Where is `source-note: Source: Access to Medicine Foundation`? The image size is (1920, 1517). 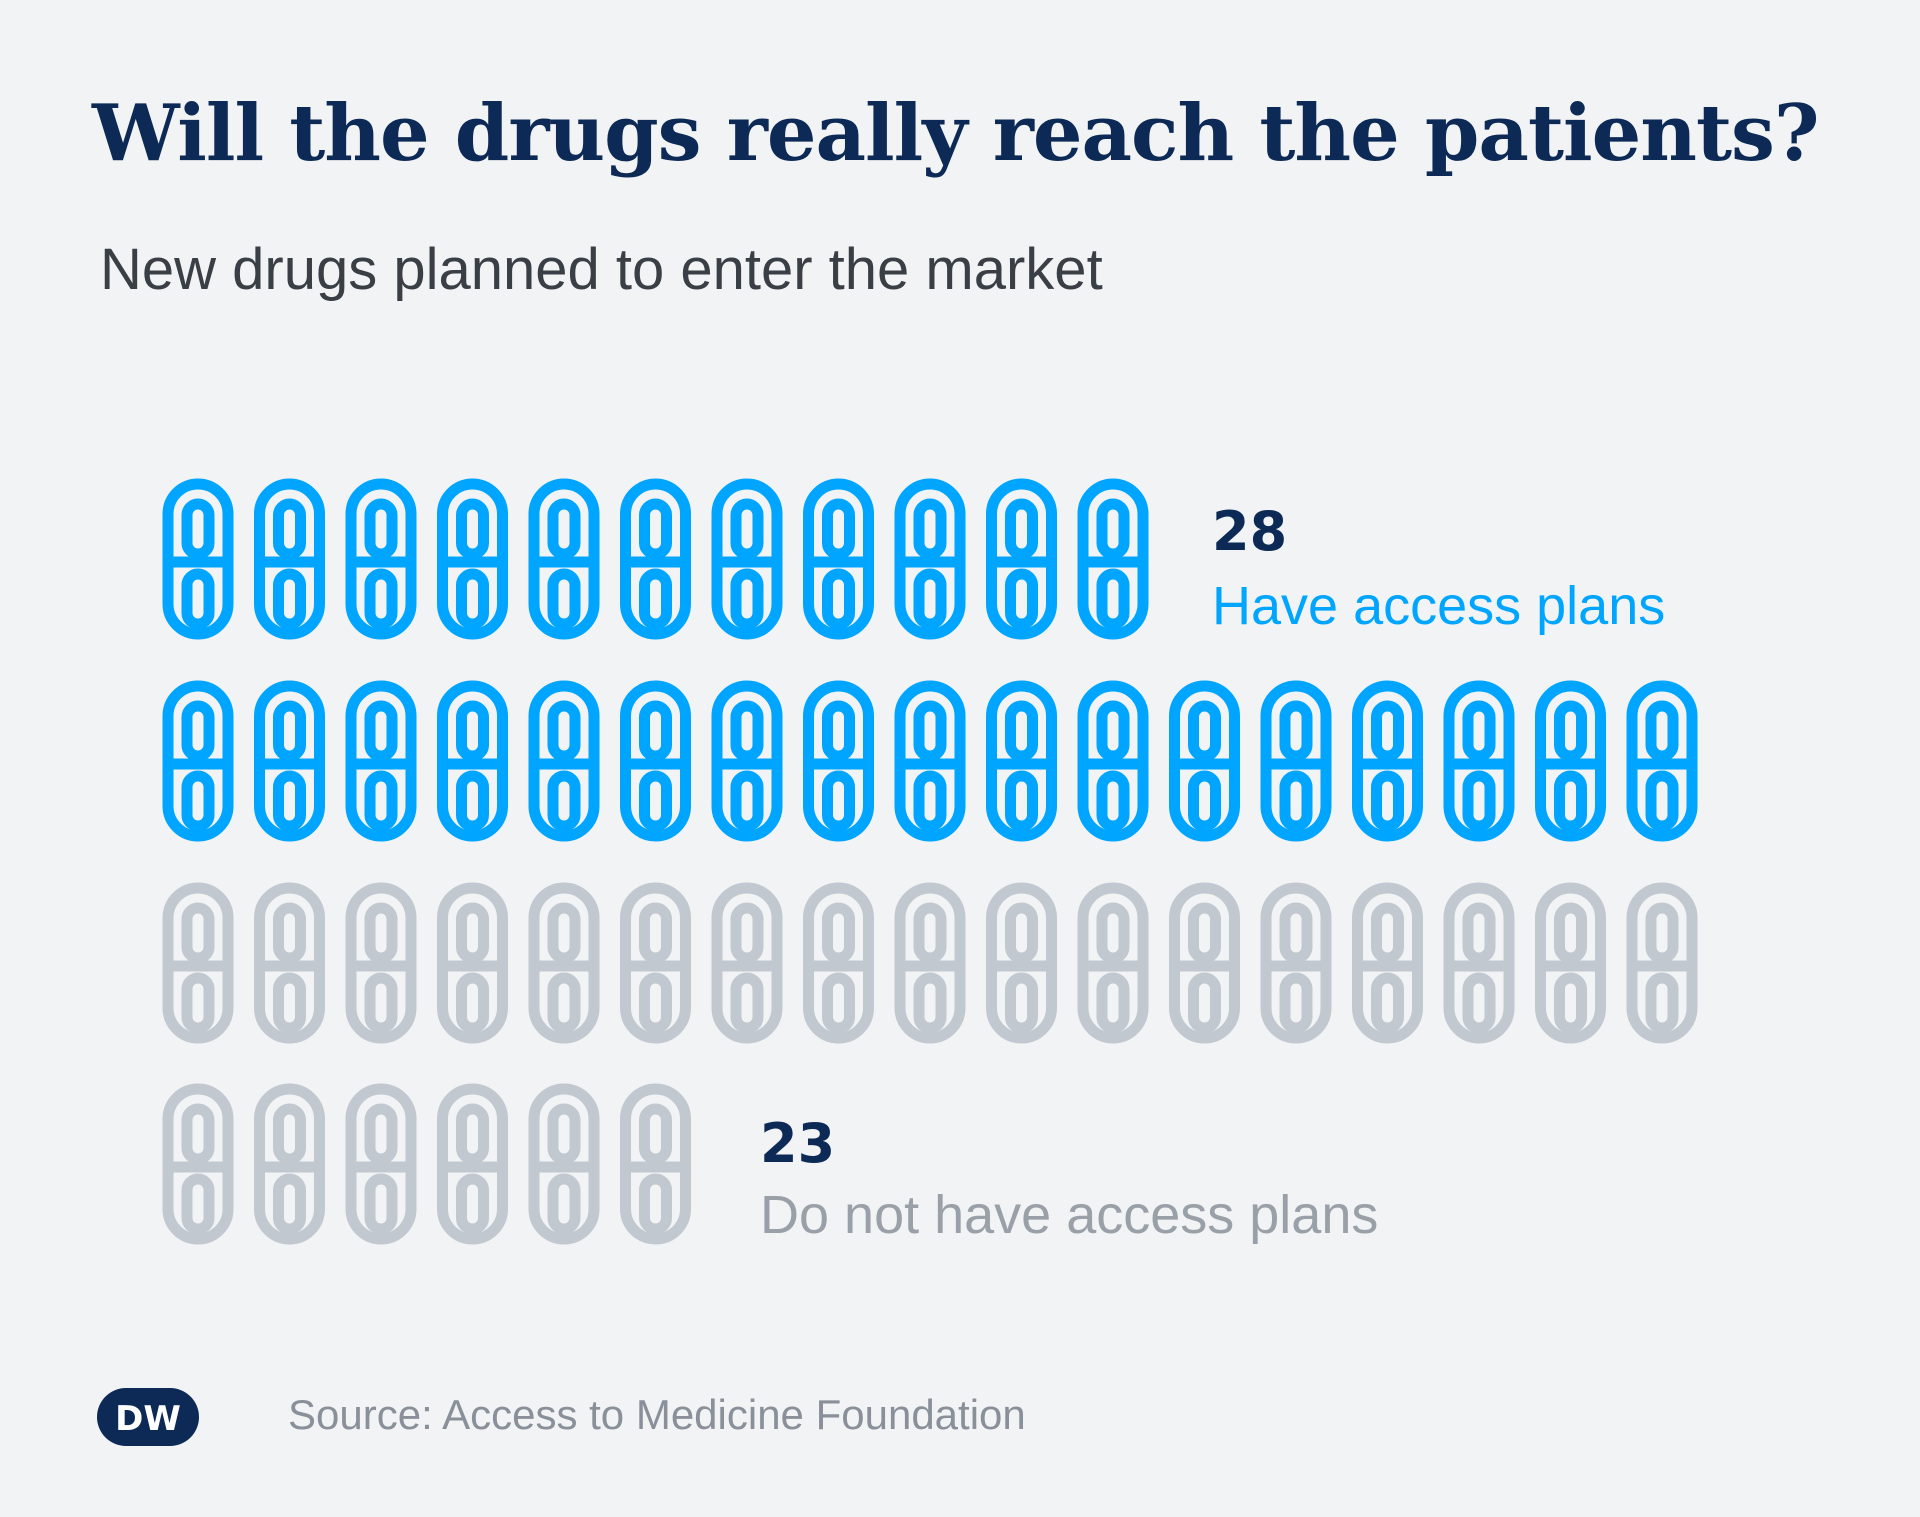 source-note: Source: Access to Medicine Foundation is located at coordinates (657, 1414).